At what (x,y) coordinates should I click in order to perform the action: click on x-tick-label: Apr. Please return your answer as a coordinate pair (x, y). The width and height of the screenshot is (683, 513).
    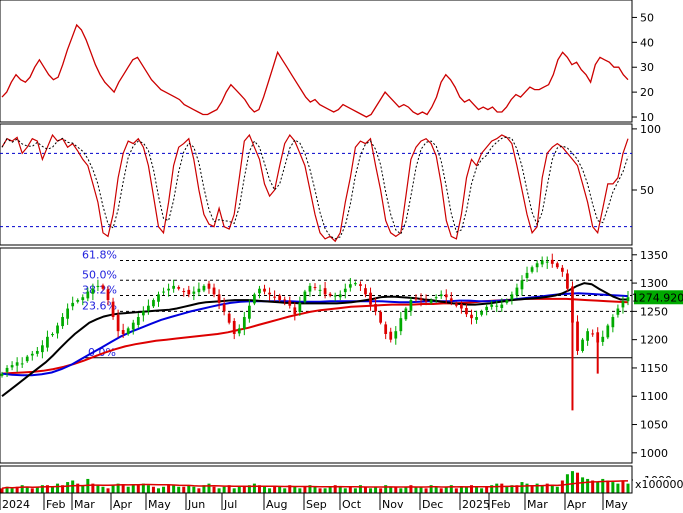
    Looking at the image, I should click on (577, 504).